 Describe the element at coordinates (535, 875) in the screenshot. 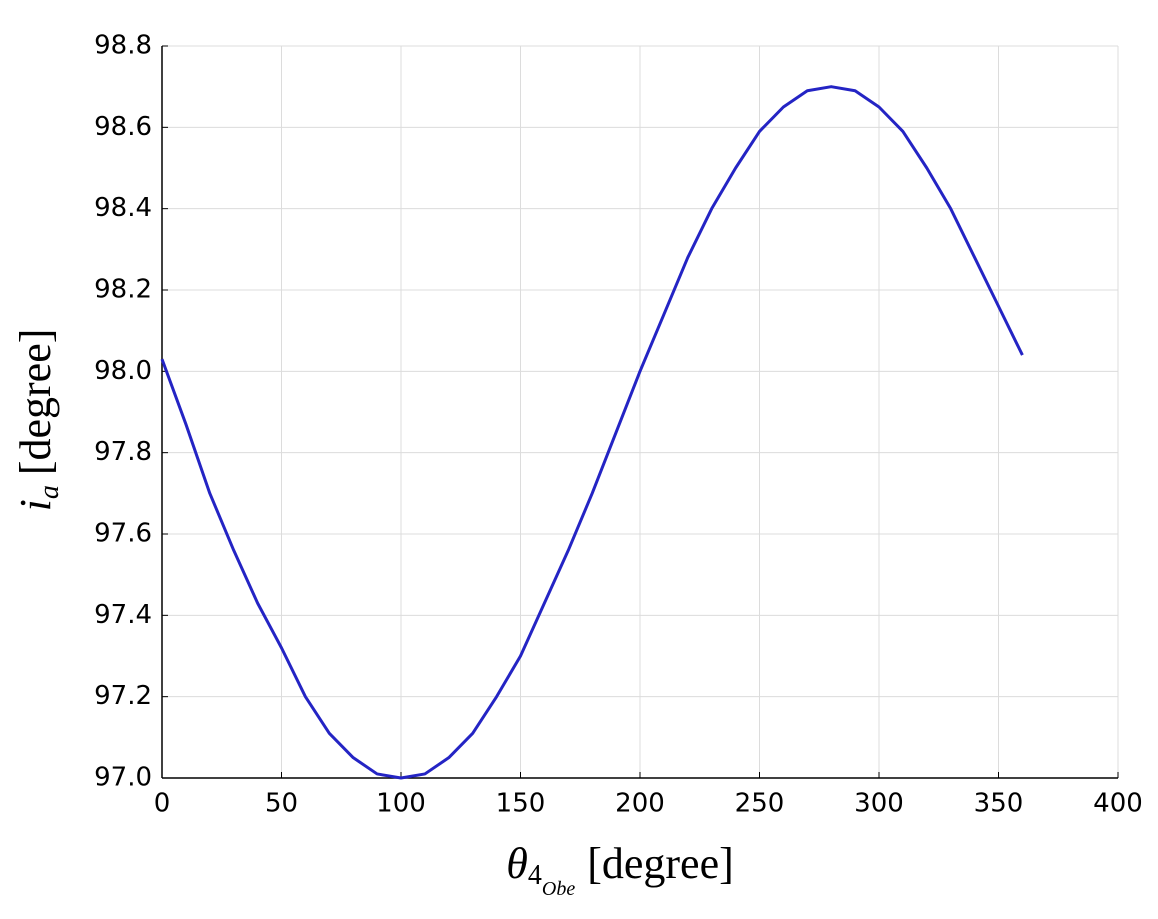

I see `x-subscript: 4` at that location.